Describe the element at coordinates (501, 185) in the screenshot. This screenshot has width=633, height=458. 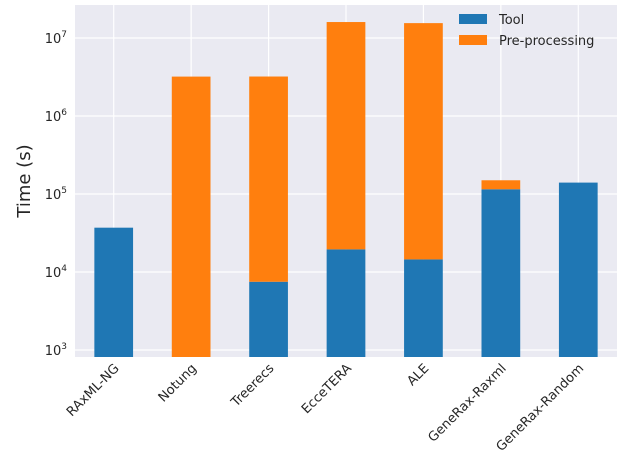
I see `bar-pre-processing-generax-raxml` at that location.